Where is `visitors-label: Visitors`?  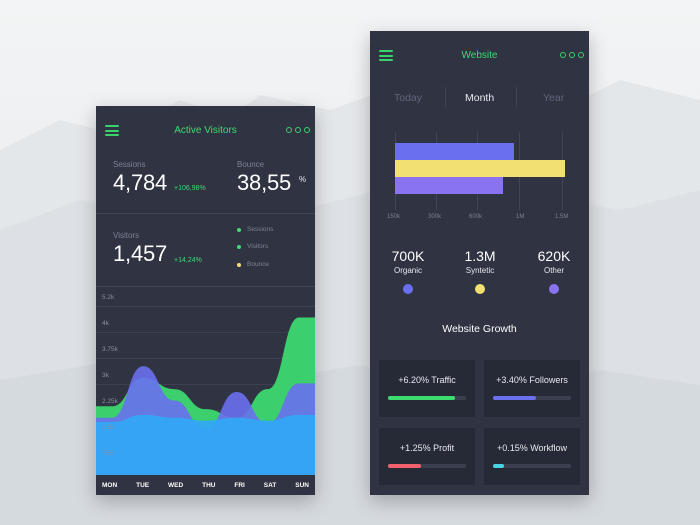
visitors-label: Visitors is located at coordinates (126, 235).